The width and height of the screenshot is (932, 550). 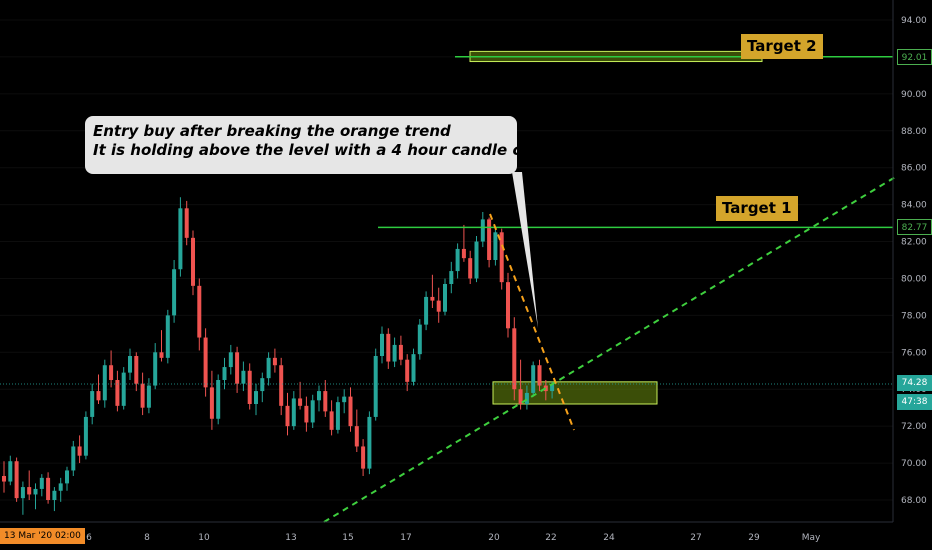 What do you see at coordinates (914, 279) in the screenshot?
I see `y-tick-label: 80.00` at bounding box center [914, 279].